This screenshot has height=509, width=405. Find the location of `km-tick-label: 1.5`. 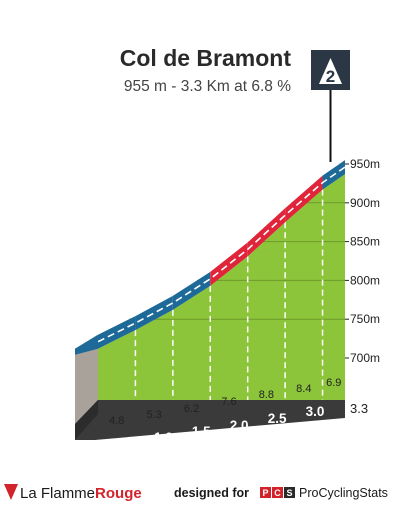

km-tick-label: 1.5 is located at coordinates (201, 431).